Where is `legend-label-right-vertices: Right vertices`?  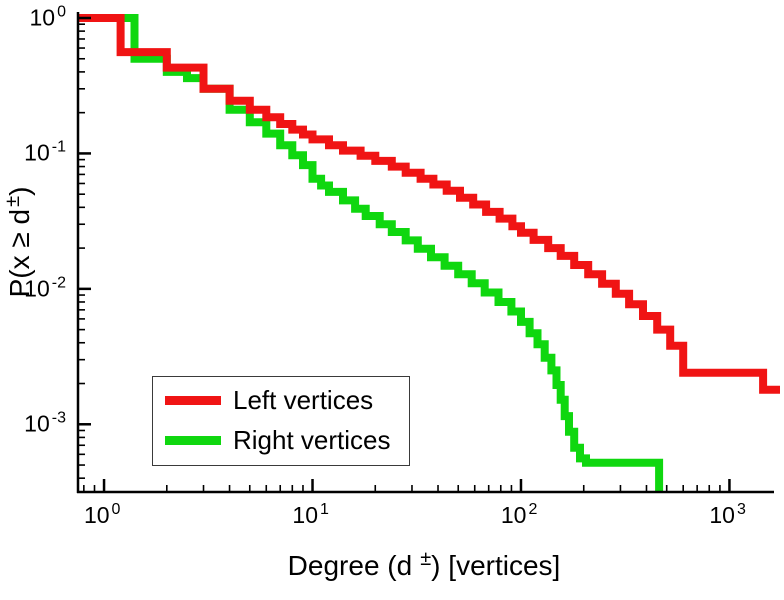
legend-label-right-vertices: Right vertices is located at coordinates (312, 439).